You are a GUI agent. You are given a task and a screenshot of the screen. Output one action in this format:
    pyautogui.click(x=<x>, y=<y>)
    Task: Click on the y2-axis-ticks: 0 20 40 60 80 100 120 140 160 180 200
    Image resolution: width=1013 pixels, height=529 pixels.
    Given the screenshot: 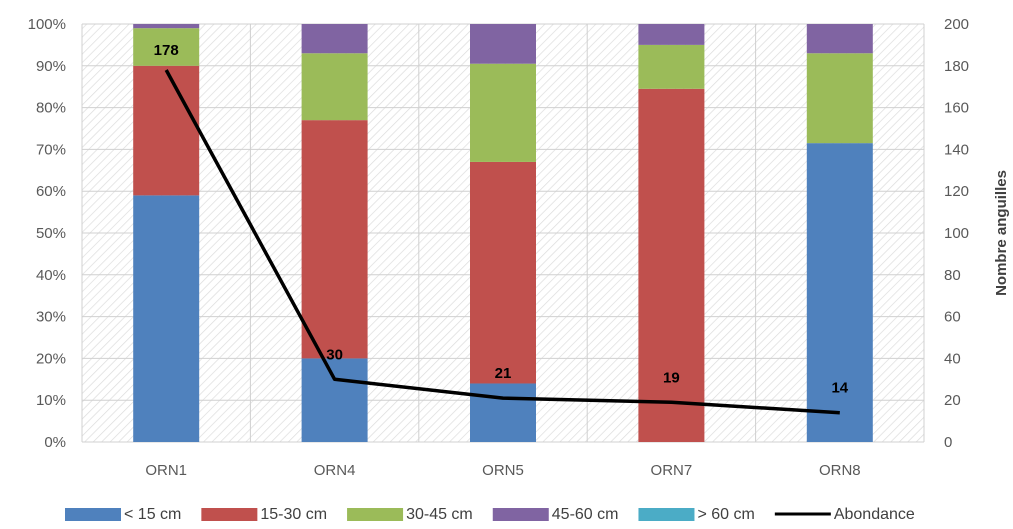 What is the action you would take?
    pyautogui.click(x=956, y=233)
    